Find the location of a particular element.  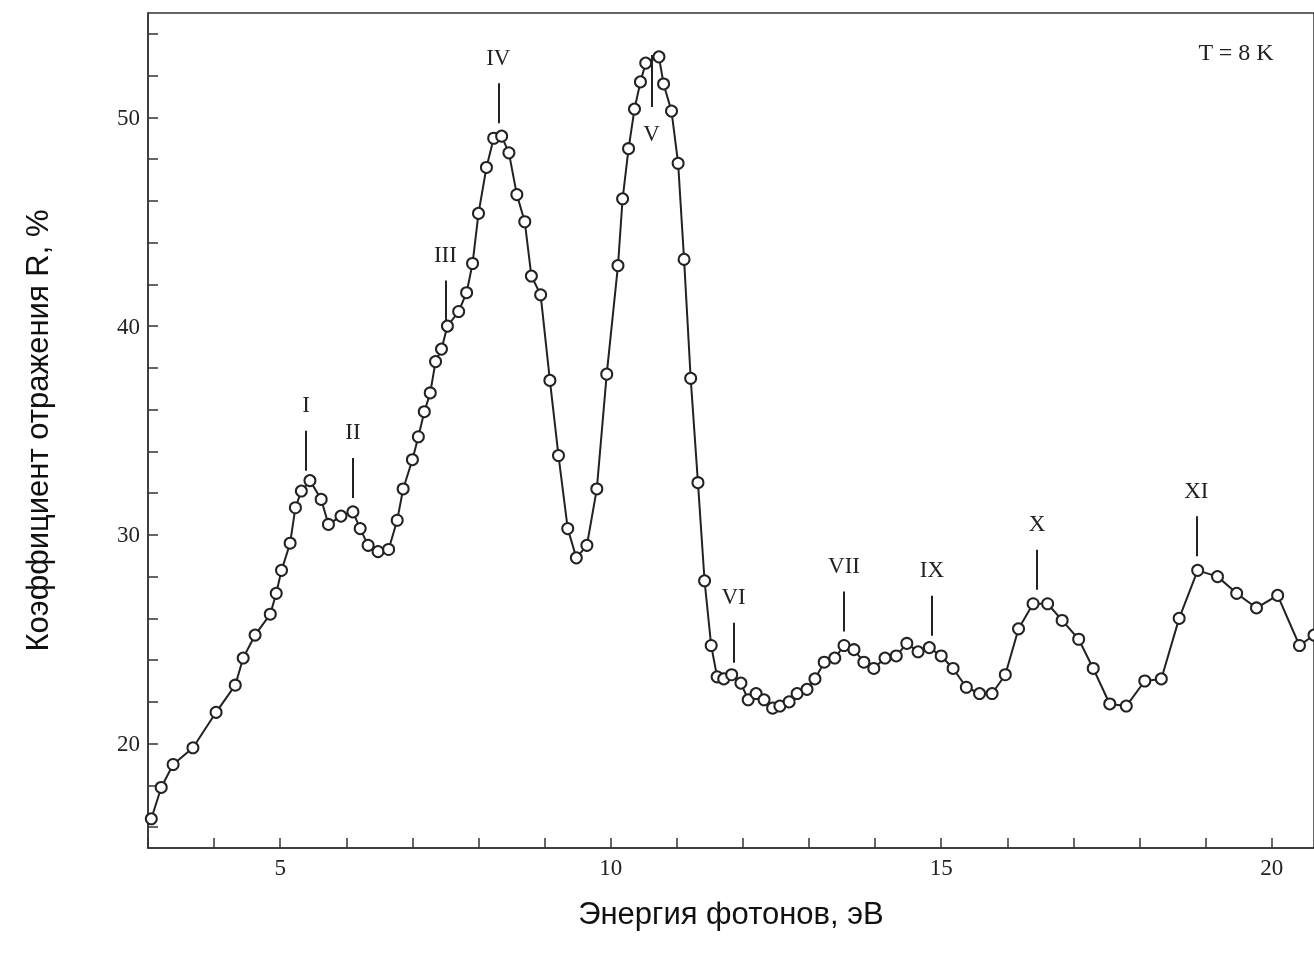

x-tick-label: 5 is located at coordinates (280, 867).